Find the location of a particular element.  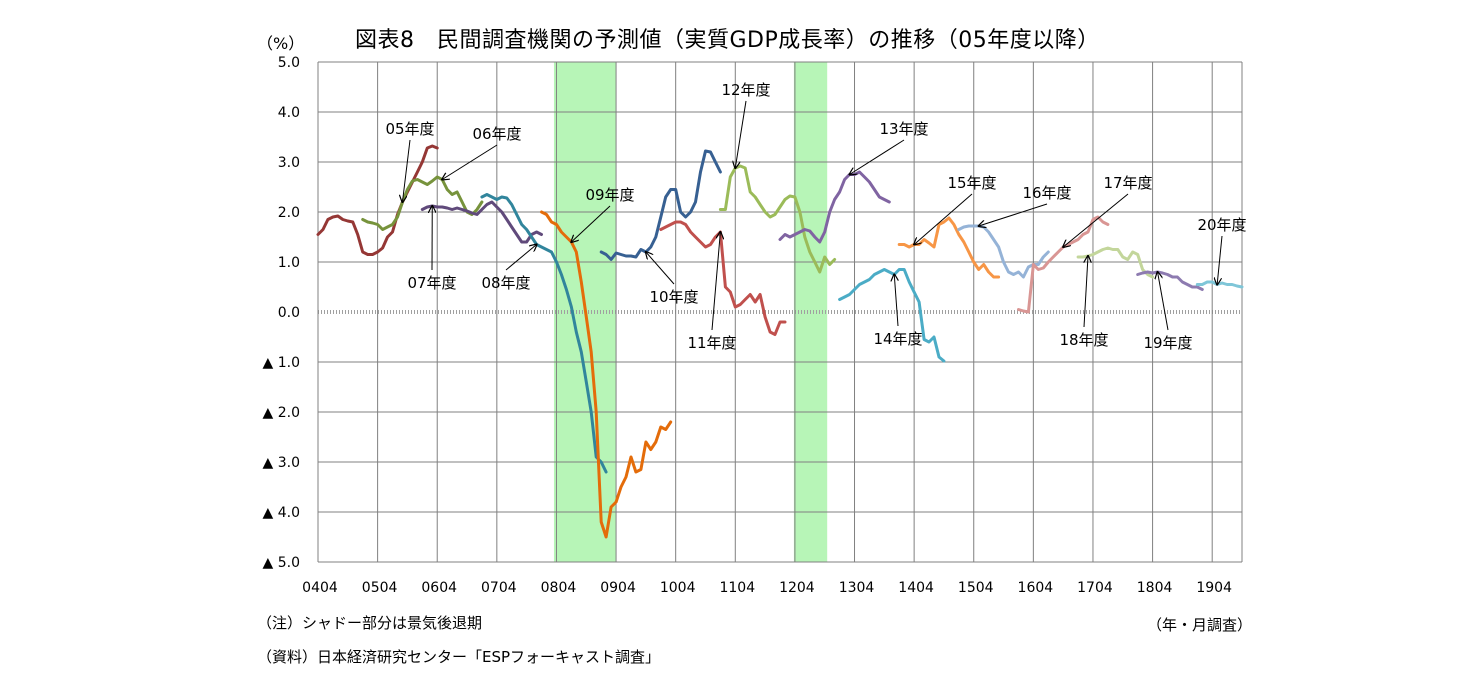

x-tick-label: 0504 is located at coordinates (380, 588).